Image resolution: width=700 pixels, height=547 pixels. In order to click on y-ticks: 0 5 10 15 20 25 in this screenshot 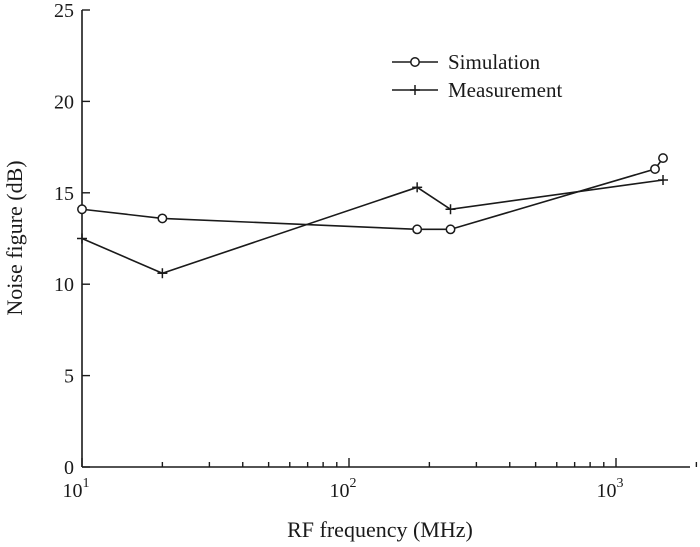, I will do `click(72, 239)`.